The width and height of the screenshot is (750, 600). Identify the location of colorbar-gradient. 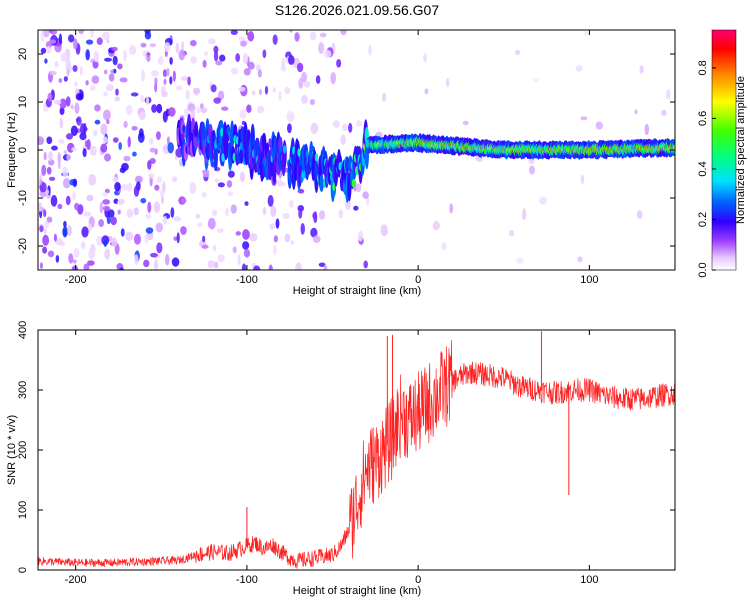
(724, 150).